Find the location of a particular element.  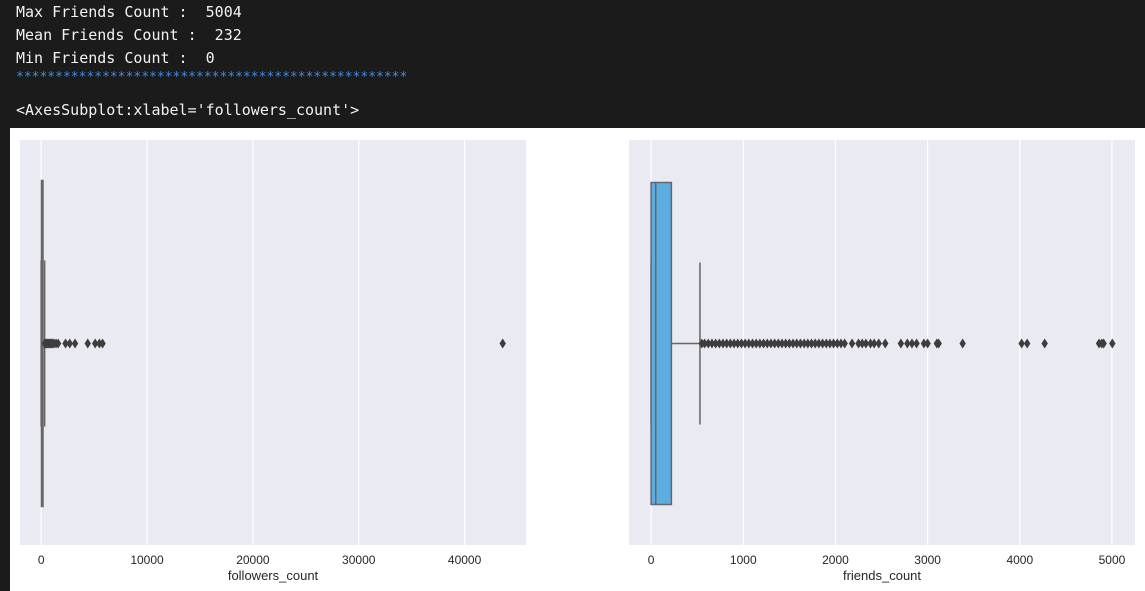

friends-tick-label: 5000 is located at coordinates (1112, 560).